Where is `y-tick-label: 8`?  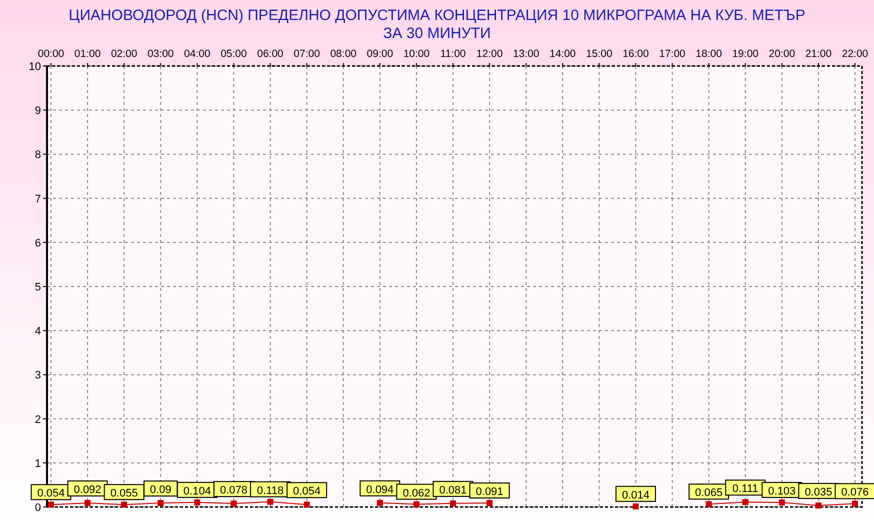 y-tick-label: 8 is located at coordinates (37, 155).